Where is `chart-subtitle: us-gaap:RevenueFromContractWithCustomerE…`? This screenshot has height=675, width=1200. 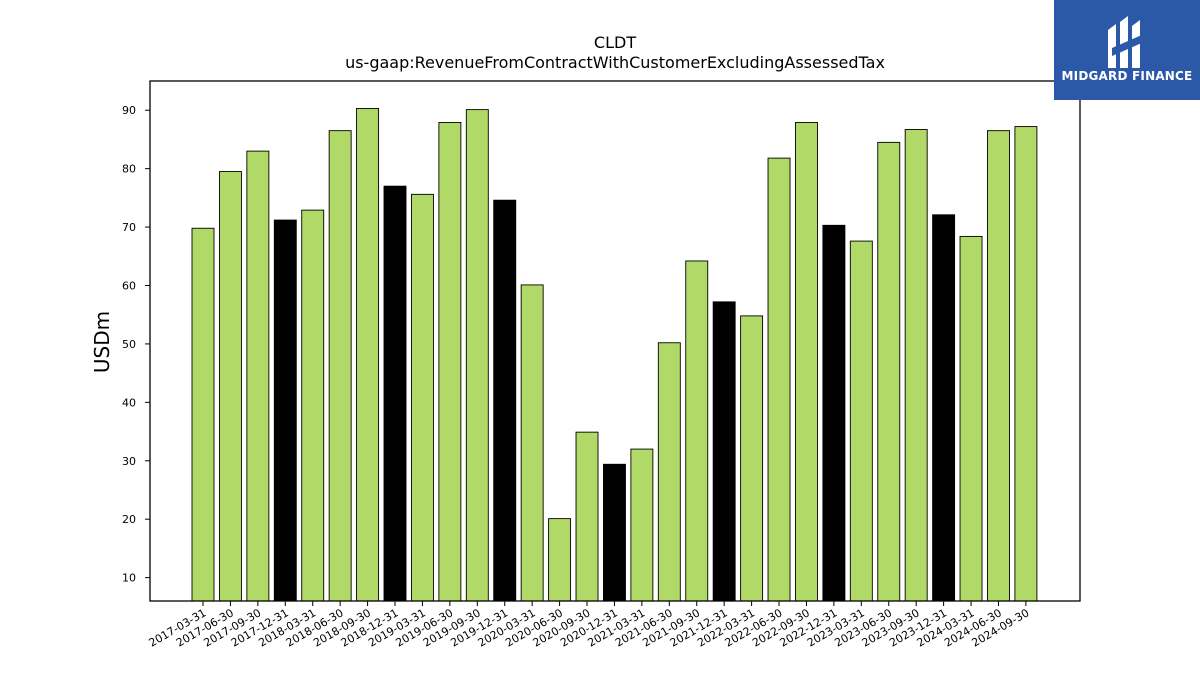
chart-subtitle: us-gaap:RevenueFromContractWithCustomerE… is located at coordinates (615, 62).